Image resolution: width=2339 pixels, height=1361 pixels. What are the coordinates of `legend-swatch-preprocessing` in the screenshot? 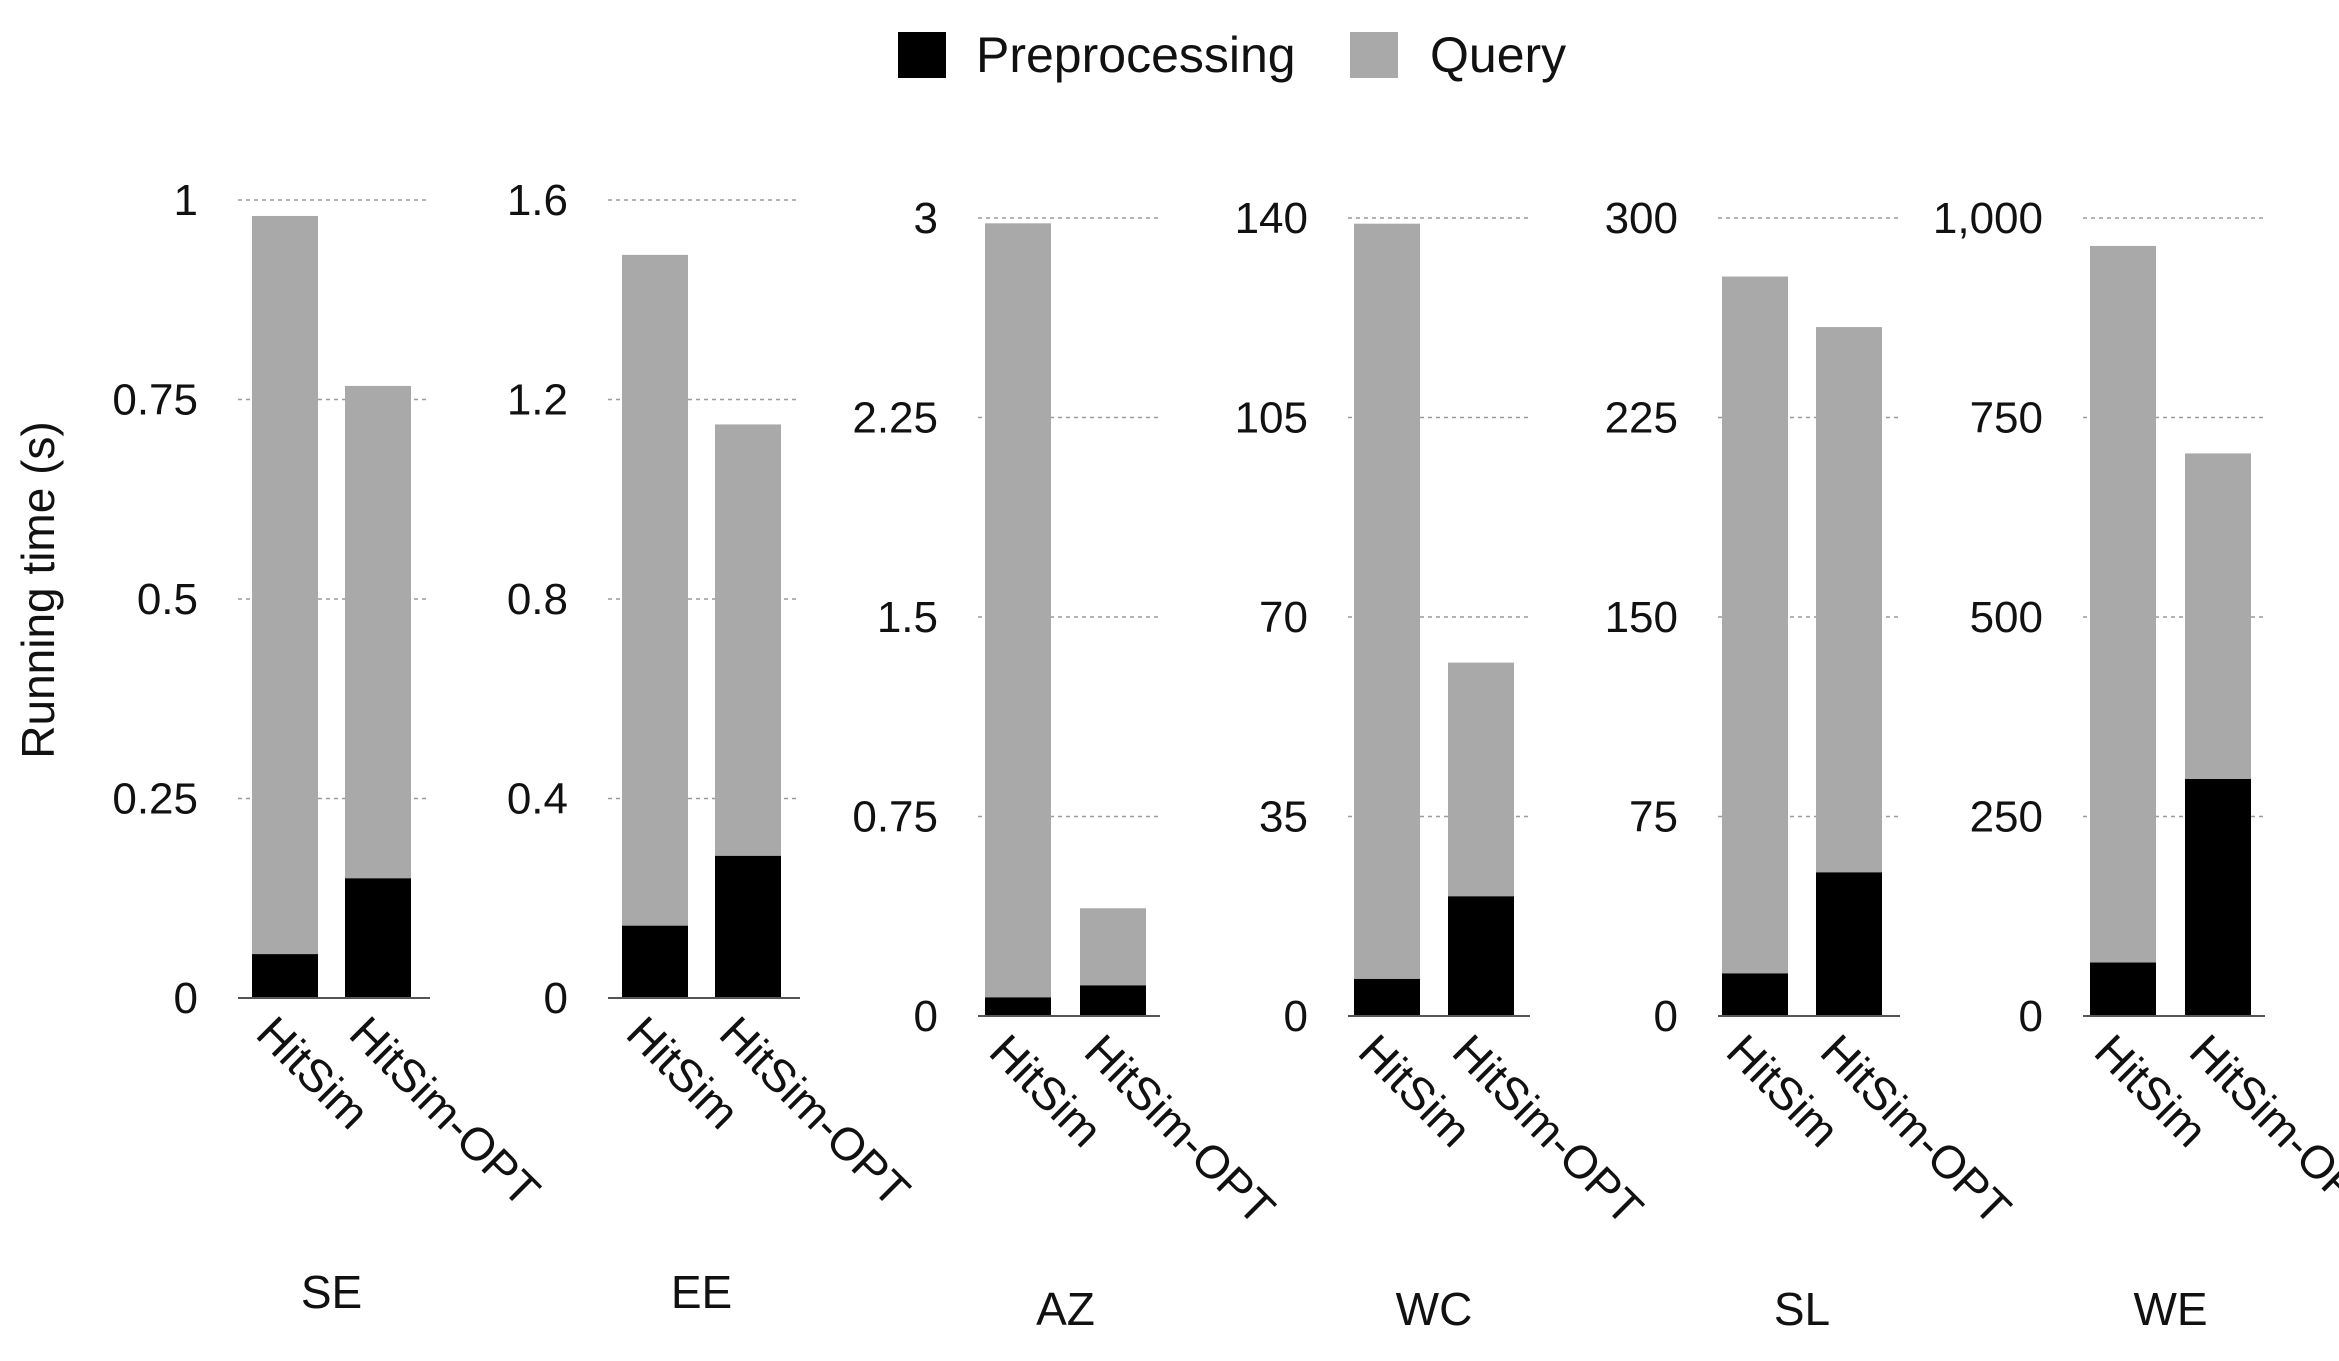 It's located at (922, 55).